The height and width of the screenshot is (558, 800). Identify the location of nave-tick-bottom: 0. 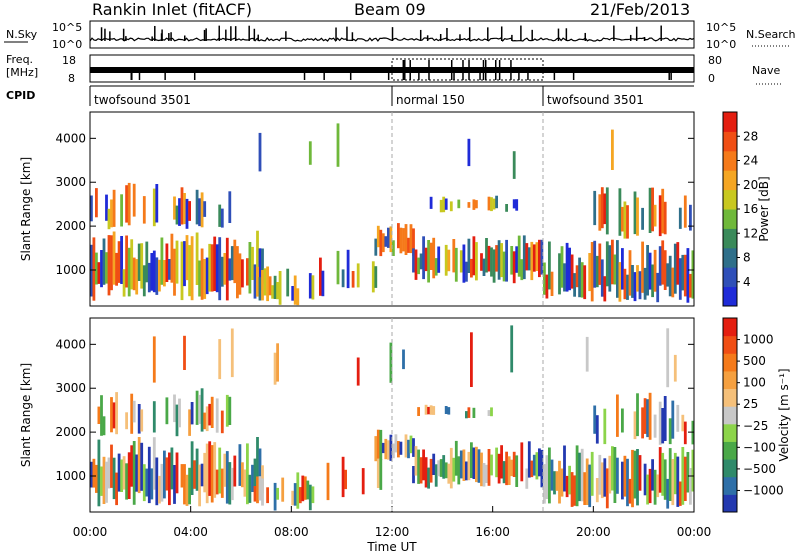
(711, 78).